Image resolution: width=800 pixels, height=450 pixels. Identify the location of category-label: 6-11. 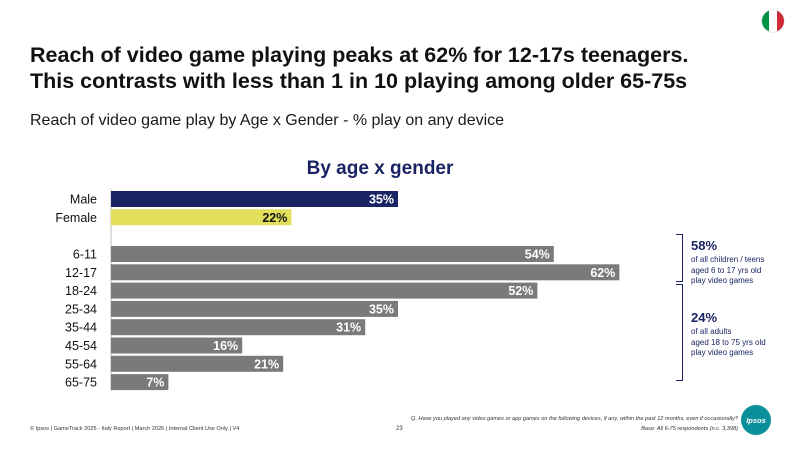
(85, 255).